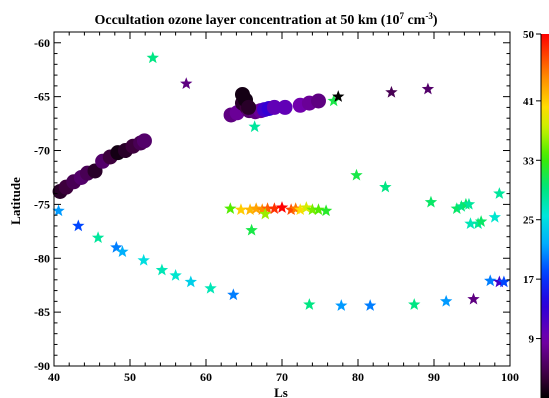 The height and width of the screenshot is (398, 549). I want to click on y-axis-label: Latitude, so click(15, 201).